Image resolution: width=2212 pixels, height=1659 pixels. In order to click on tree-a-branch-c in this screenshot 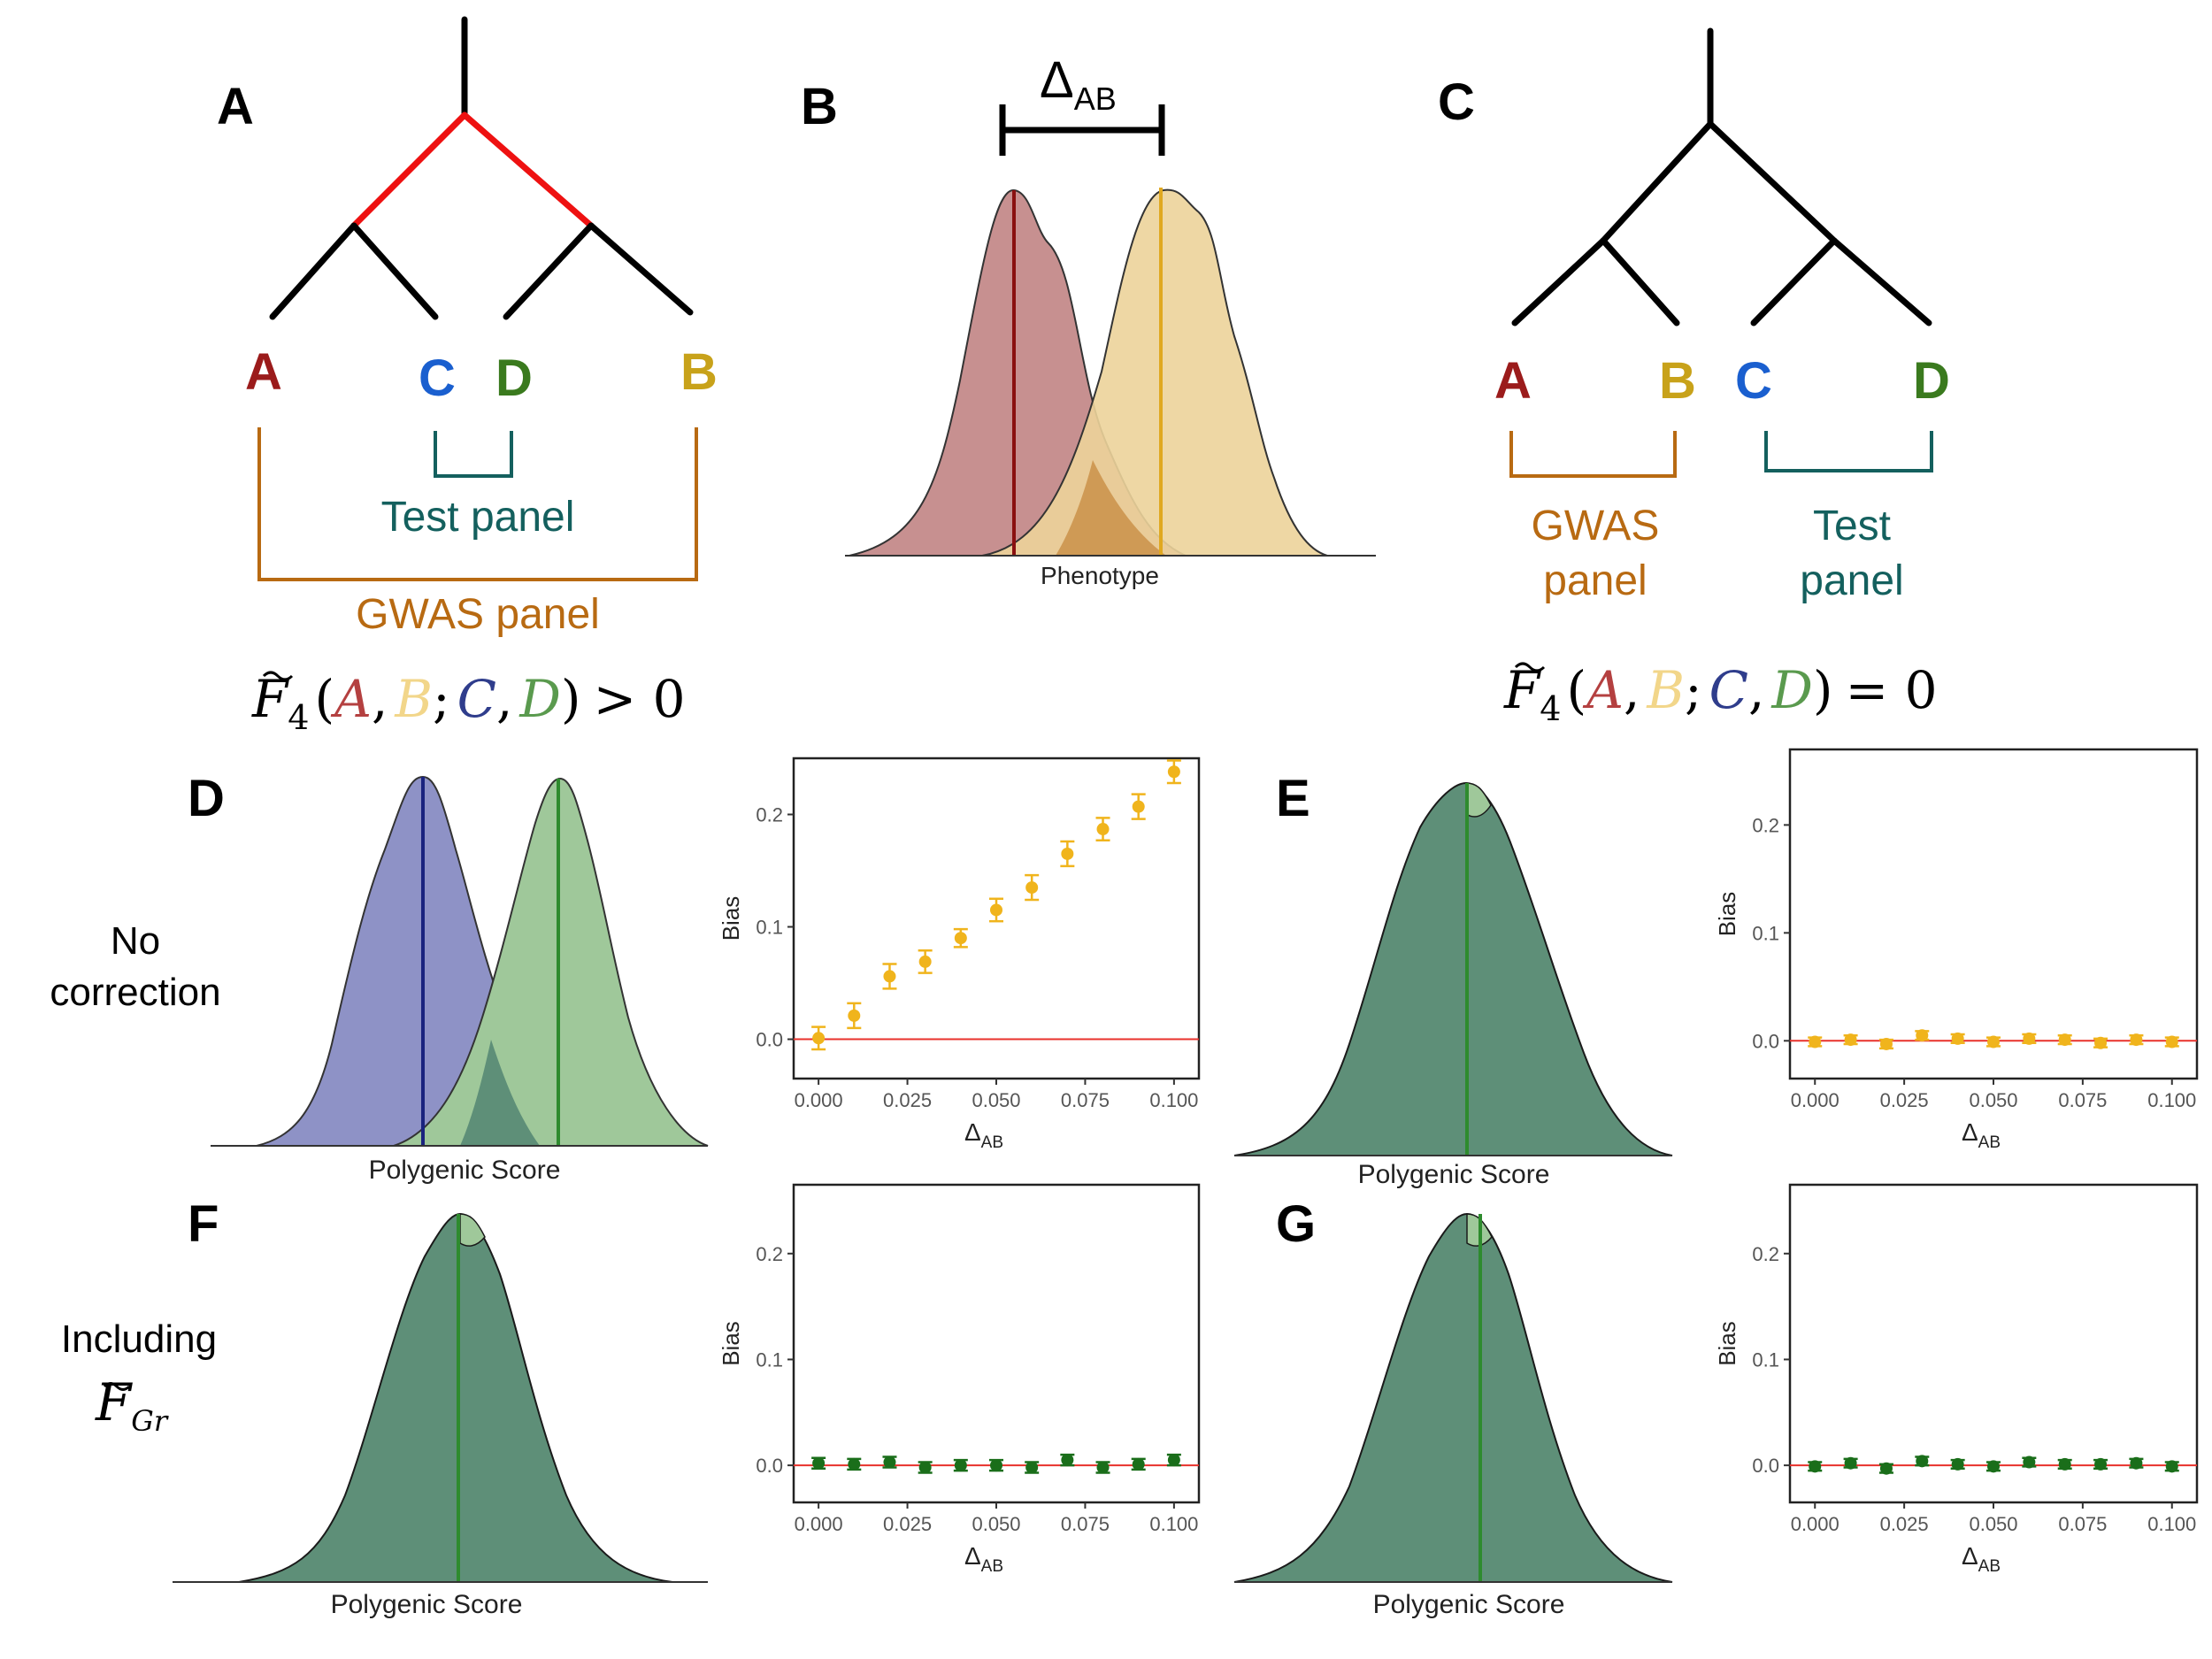, I will do `click(395, 271)`.